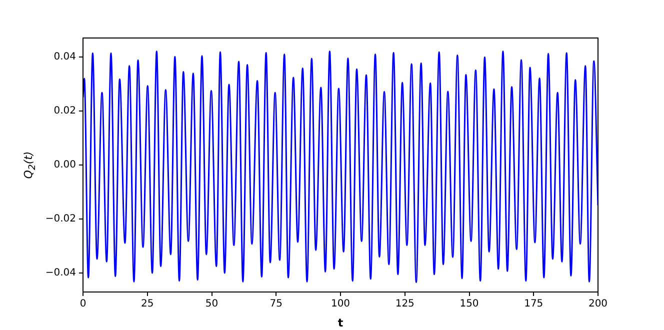  What do you see at coordinates (534, 304) in the screenshot?
I see `x-tick-label: 175` at bounding box center [534, 304].